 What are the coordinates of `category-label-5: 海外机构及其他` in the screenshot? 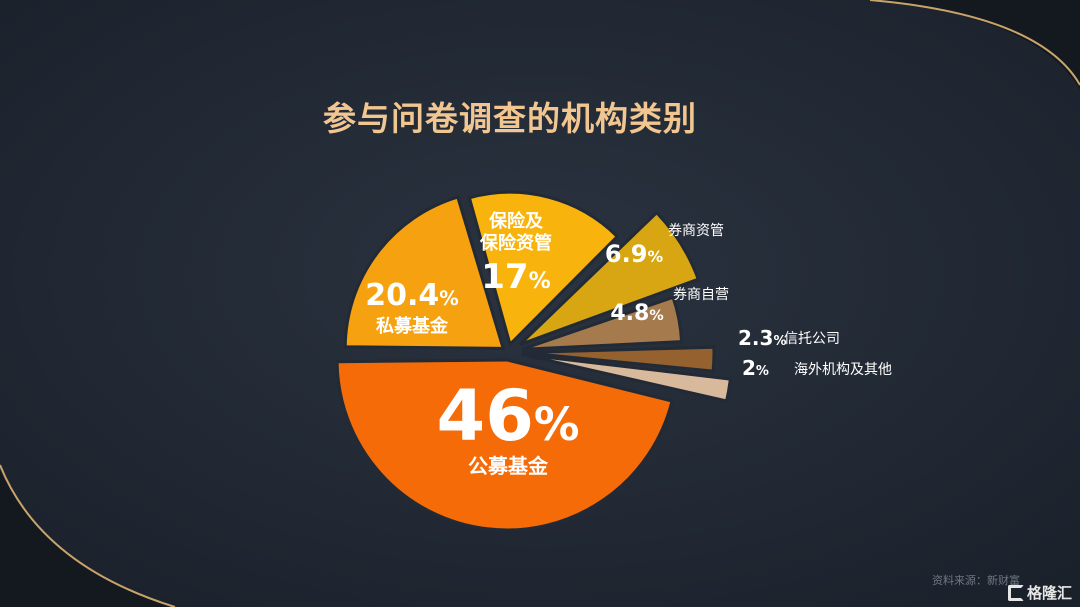 It's located at (843, 370).